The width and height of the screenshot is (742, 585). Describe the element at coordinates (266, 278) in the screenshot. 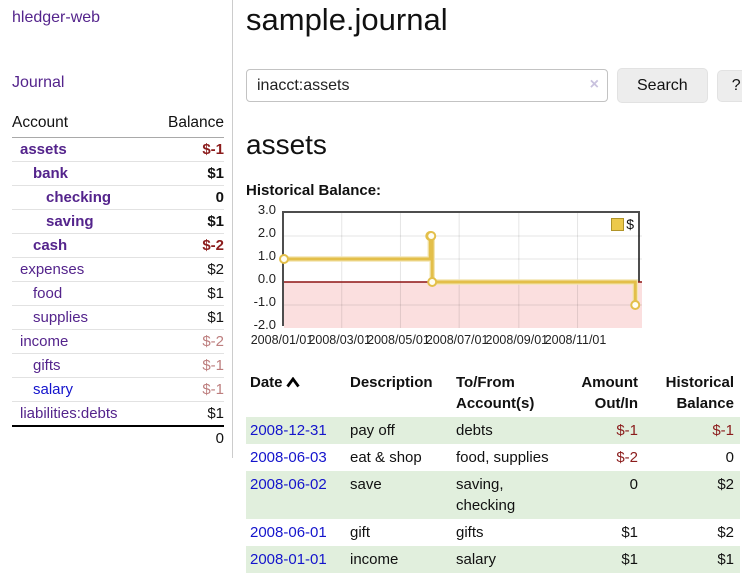

I see `y-axis-tick-label: 0.0` at that location.